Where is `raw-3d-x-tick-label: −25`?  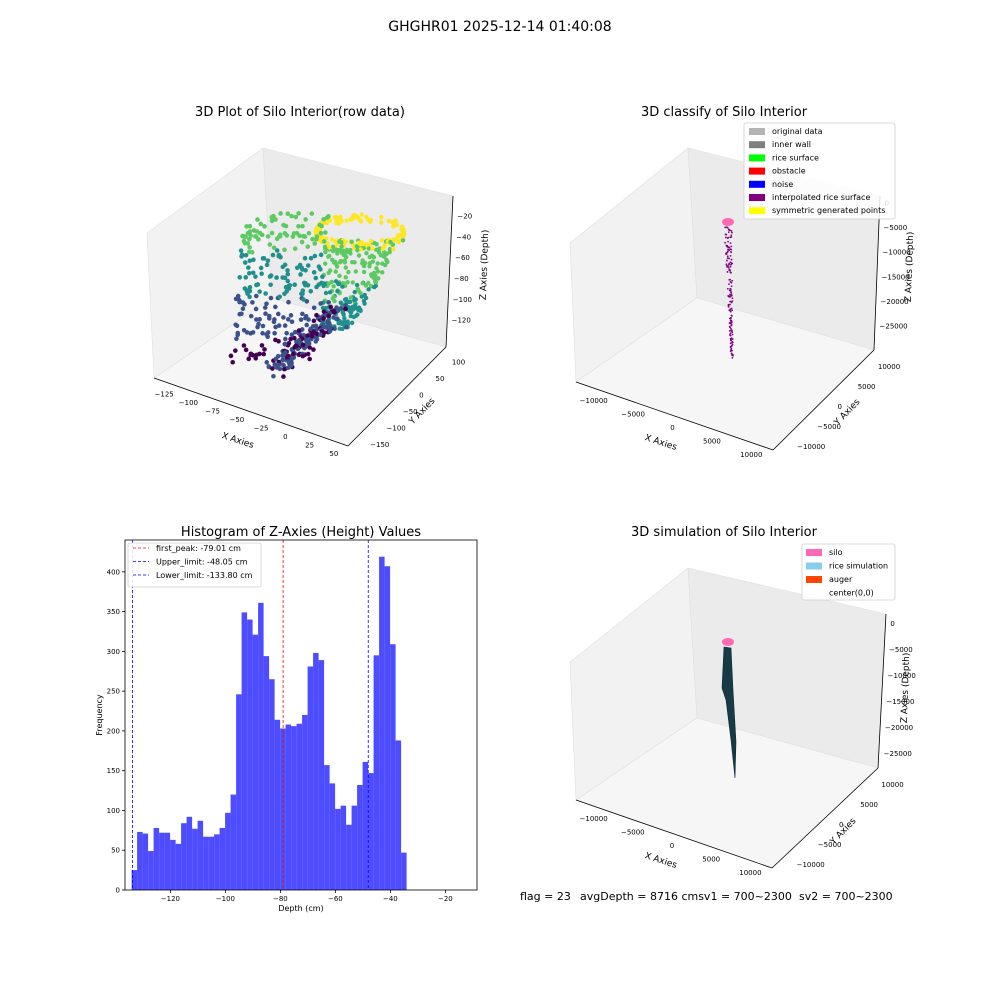
raw-3d-x-tick-label: −25 is located at coordinates (261, 428).